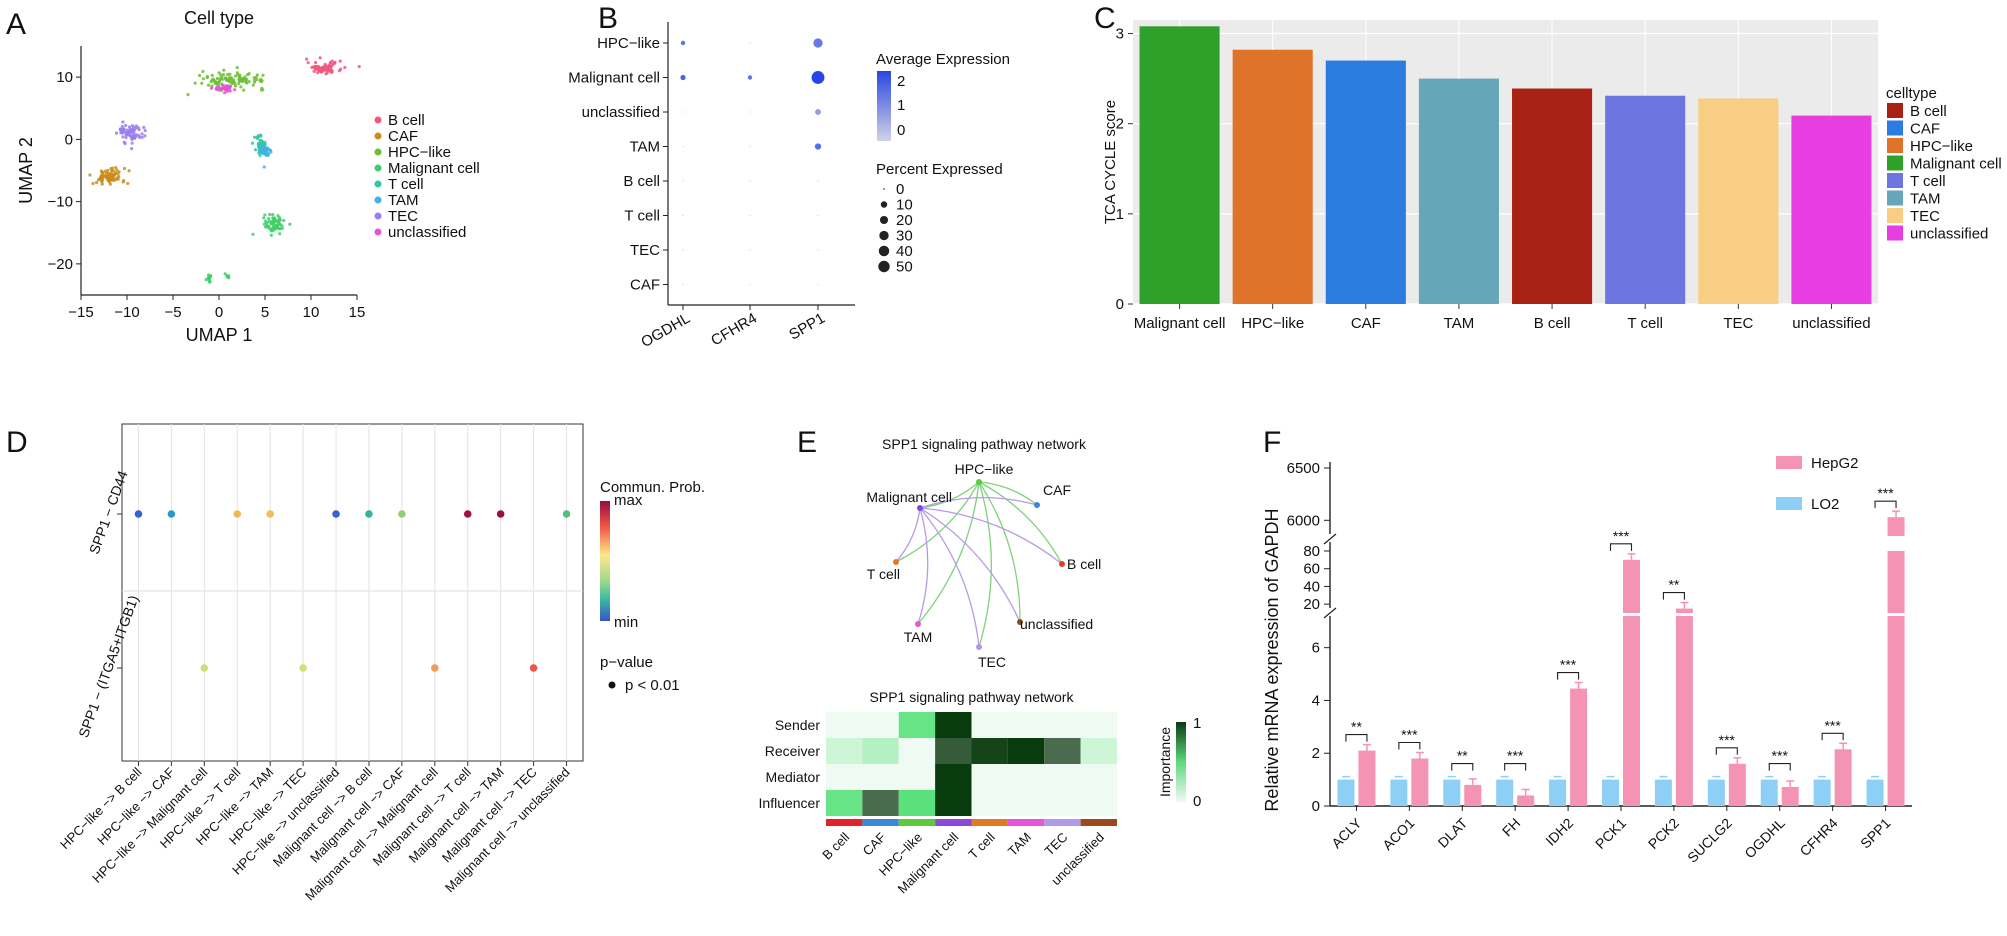  I want to click on heatmap-role-label: Receiver, so click(793, 751).